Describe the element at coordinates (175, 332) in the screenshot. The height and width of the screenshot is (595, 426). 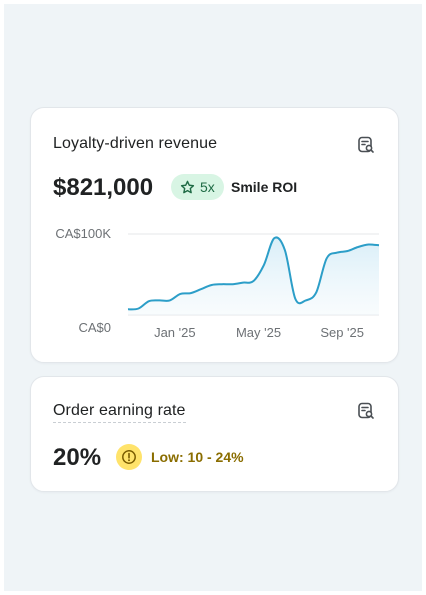
I see `x-tick-label: Jan '25` at that location.